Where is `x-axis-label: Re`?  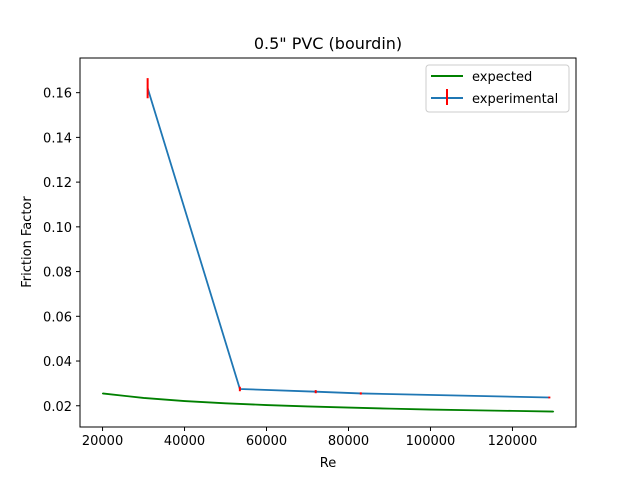 x-axis-label: Re is located at coordinates (328, 463).